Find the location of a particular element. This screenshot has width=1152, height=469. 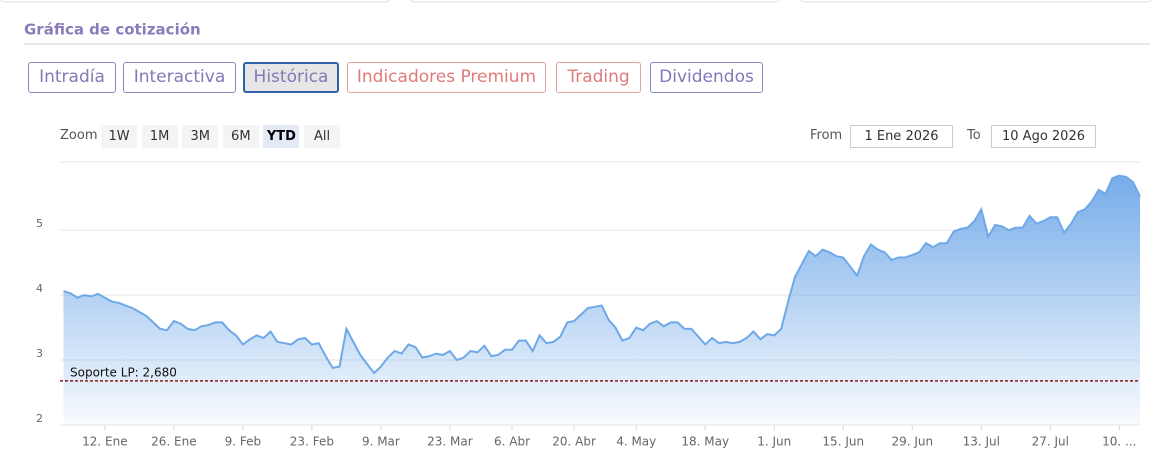

y-tick-label: 3 is located at coordinates (39, 353).